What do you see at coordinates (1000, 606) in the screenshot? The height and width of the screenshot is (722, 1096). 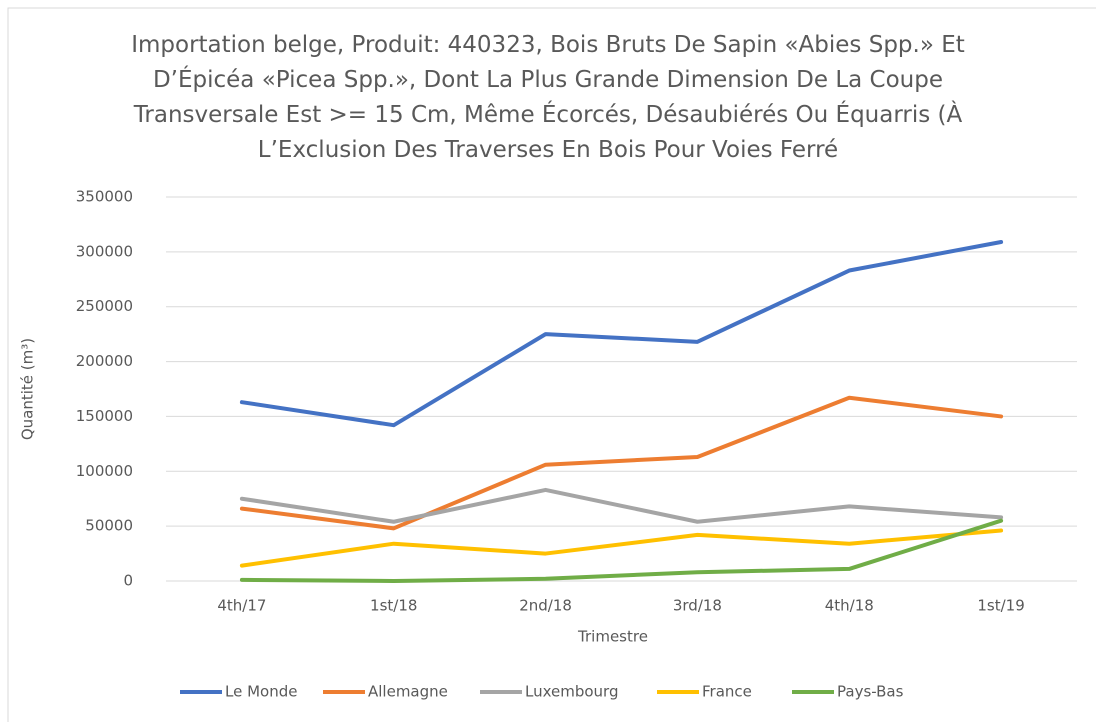 I see `x-tick-label: 1st/19` at bounding box center [1000, 606].